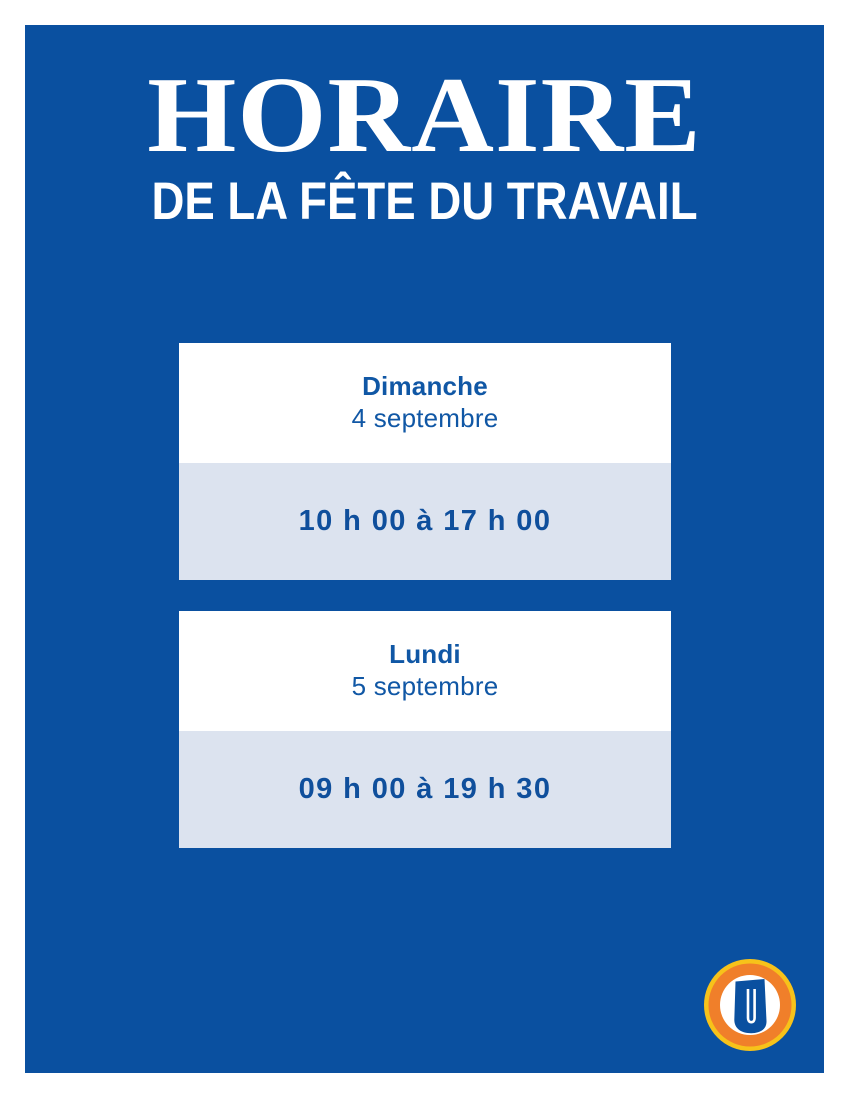 This screenshot has width=850, height=1100. What do you see at coordinates (425, 385) in the screenshot?
I see `schedule-day-label: Dimanche` at bounding box center [425, 385].